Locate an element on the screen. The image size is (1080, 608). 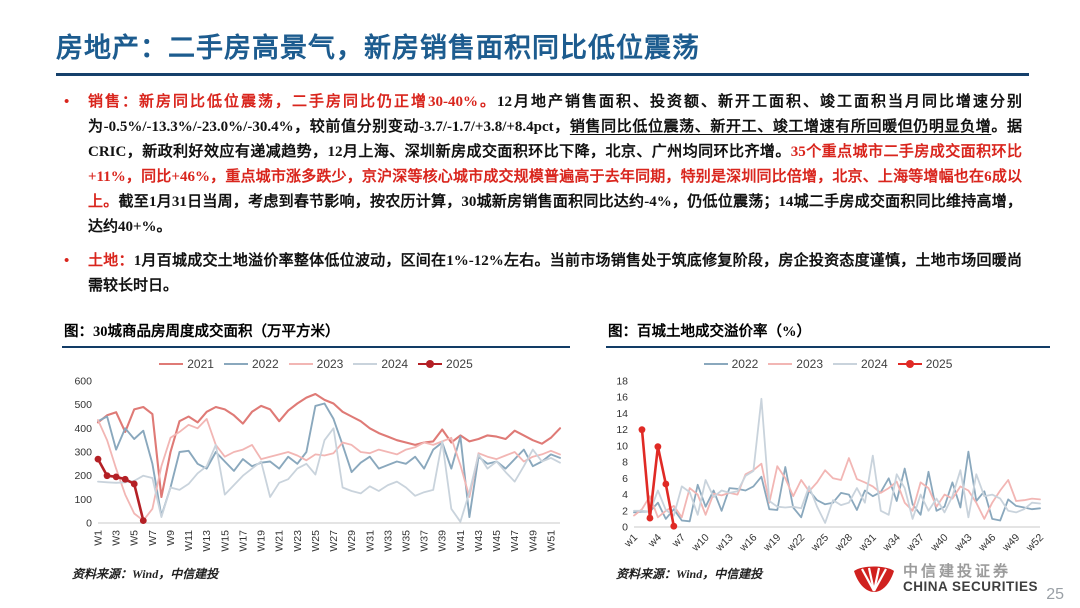
source-note-right: 资料来源：Wind，中信建投 is located at coordinates (689, 574).